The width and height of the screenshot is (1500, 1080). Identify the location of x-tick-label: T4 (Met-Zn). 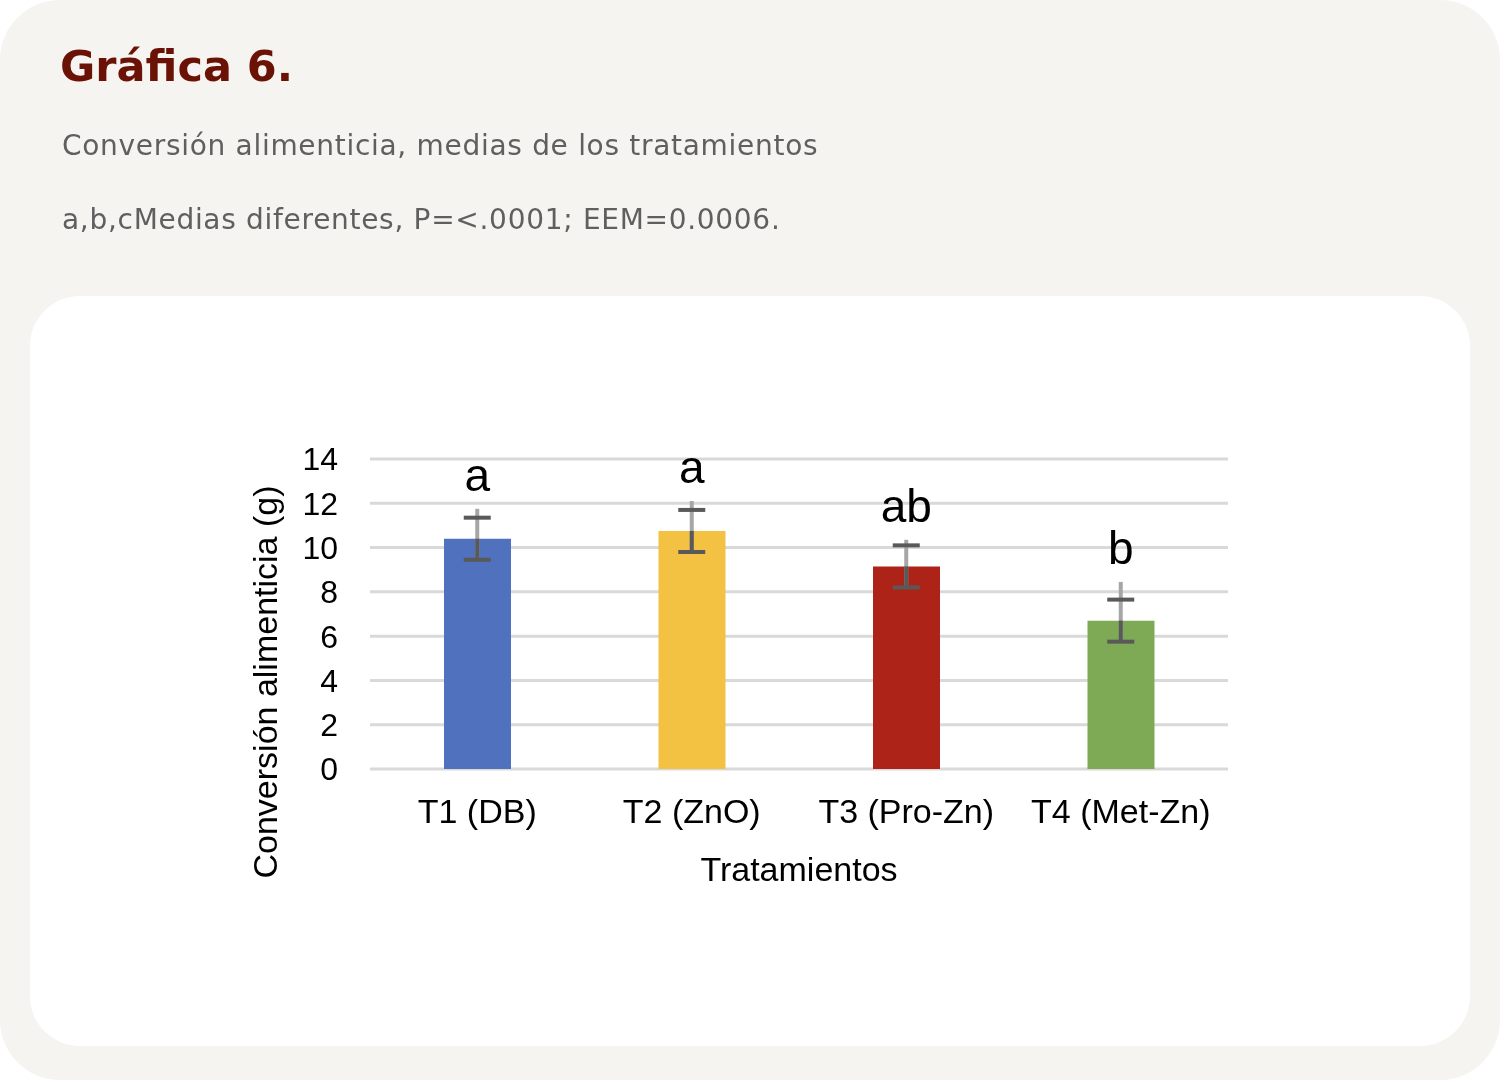
(1121, 811).